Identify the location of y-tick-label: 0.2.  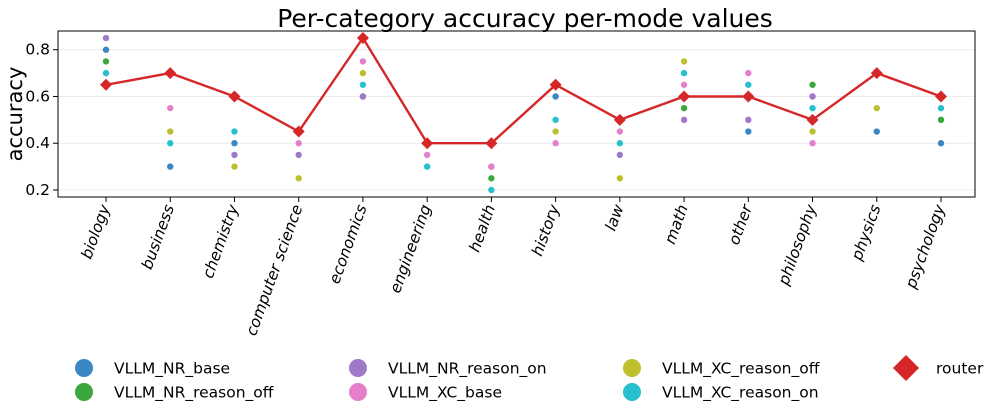
(37, 190).